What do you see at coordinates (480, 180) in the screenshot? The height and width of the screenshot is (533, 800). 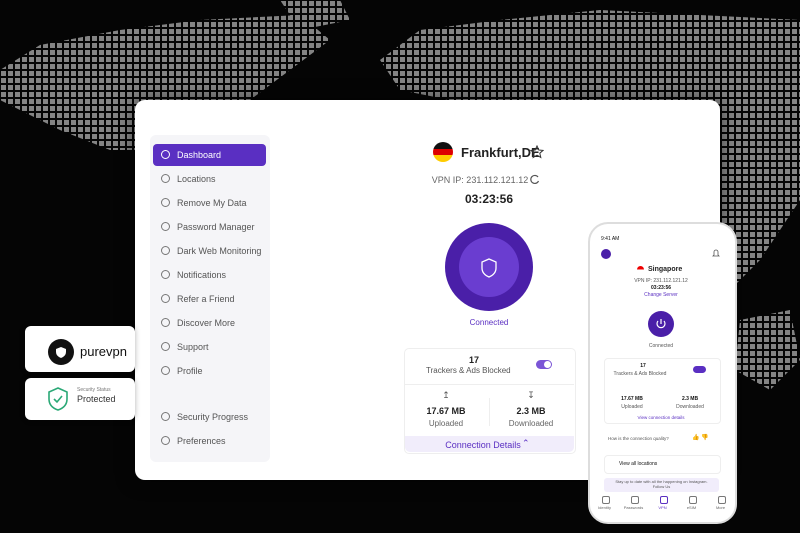 I see `vpn-ip: VPN IP: 231.112.121.12` at bounding box center [480, 180].